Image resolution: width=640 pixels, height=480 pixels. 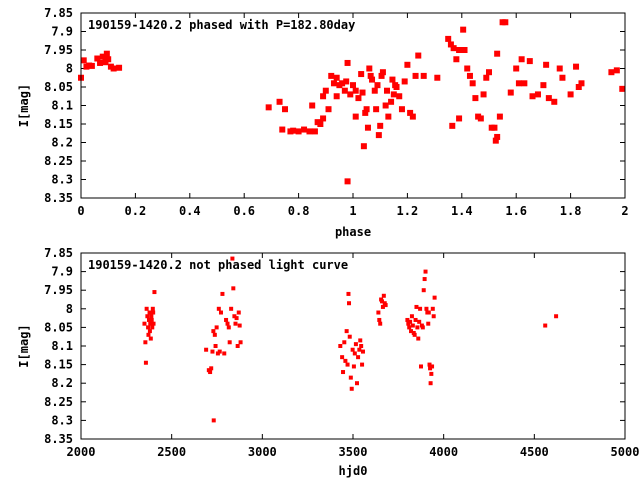 What do you see at coordinates (58, 50) in the screenshot?
I see `y-tick-label: 7.95` at bounding box center [58, 50].